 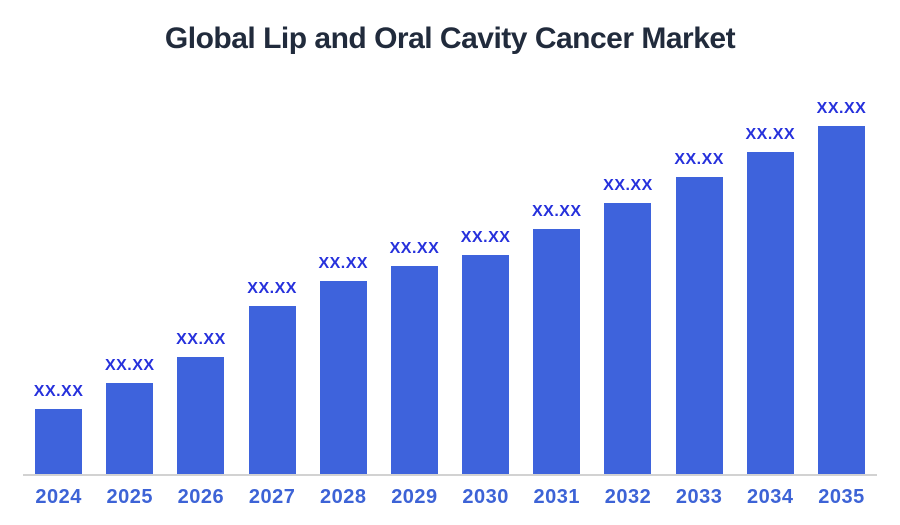 What do you see at coordinates (841, 497) in the screenshot?
I see `x-axis-label-2035: 2035` at bounding box center [841, 497].